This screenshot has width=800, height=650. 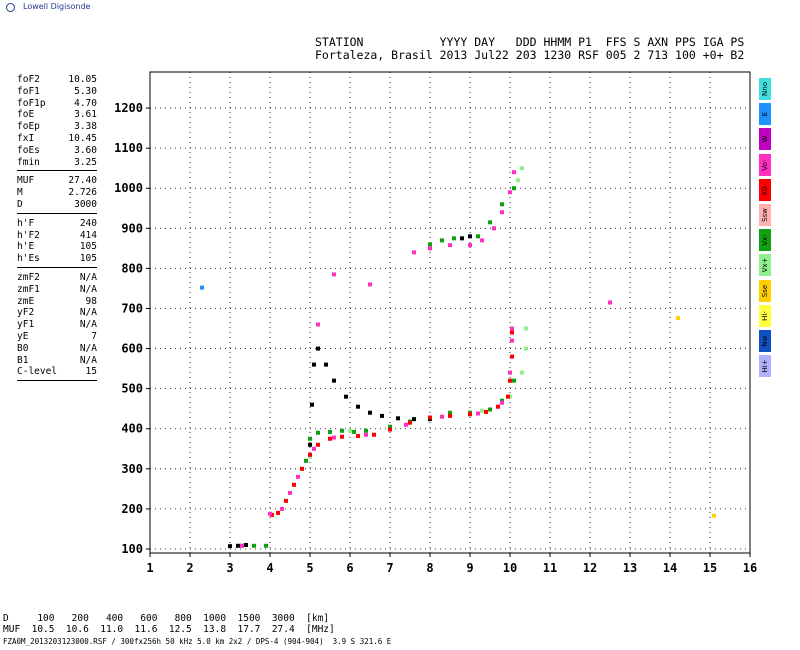 What do you see at coordinates (765, 240) in the screenshot?
I see `legend-swatch: Vx-` at bounding box center [765, 240].